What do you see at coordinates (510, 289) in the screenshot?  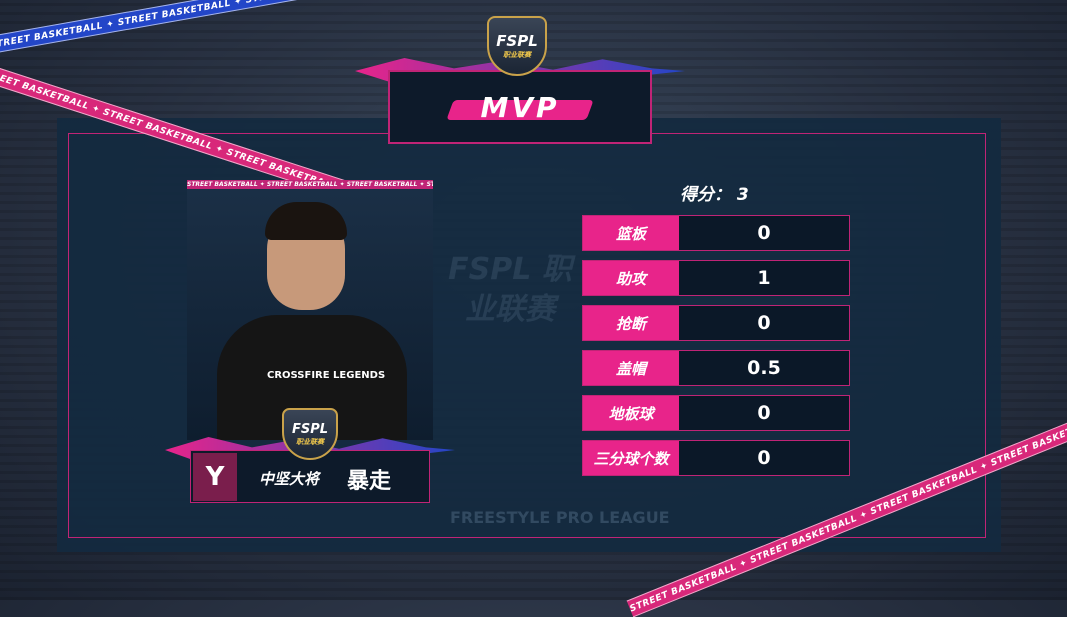 I see `watermark-logo: FSPL 职业联赛` at bounding box center [510, 289].